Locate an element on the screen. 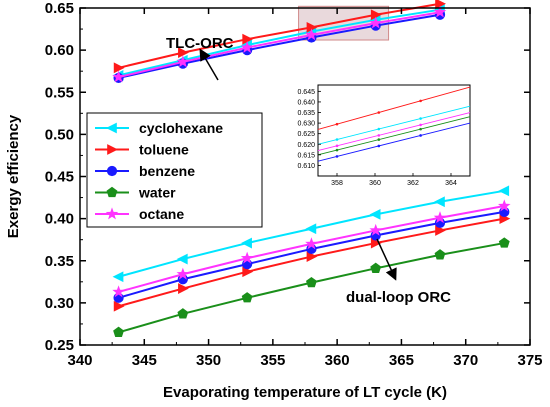 The height and width of the screenshot is (407, 550). inset-line-benzene is located at coordinates (394, 142).